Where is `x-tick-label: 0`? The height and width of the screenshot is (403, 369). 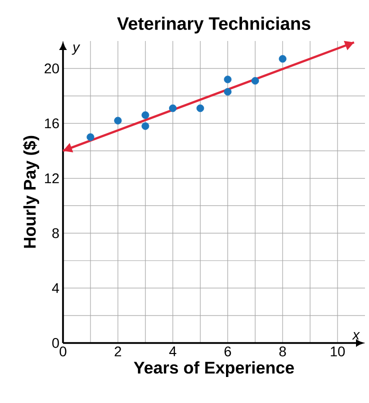 x-tick-label: 0 is located at coordinates (63, 351).